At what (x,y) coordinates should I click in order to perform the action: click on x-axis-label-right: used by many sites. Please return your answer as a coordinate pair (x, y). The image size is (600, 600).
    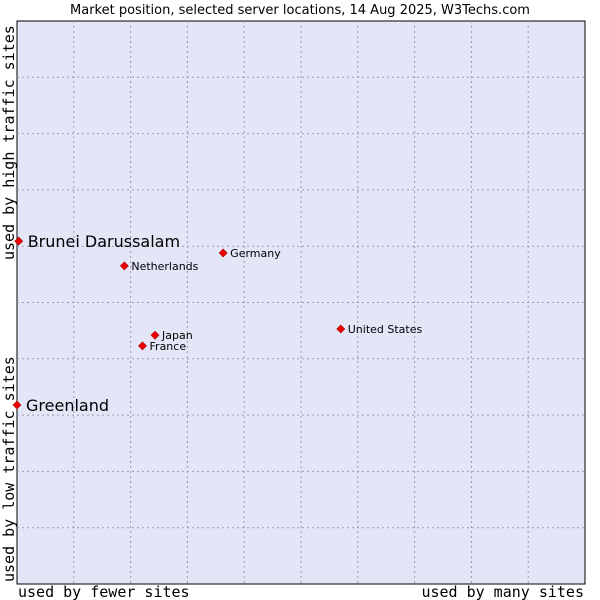
    Looking at the image, I should click on (502, 591).